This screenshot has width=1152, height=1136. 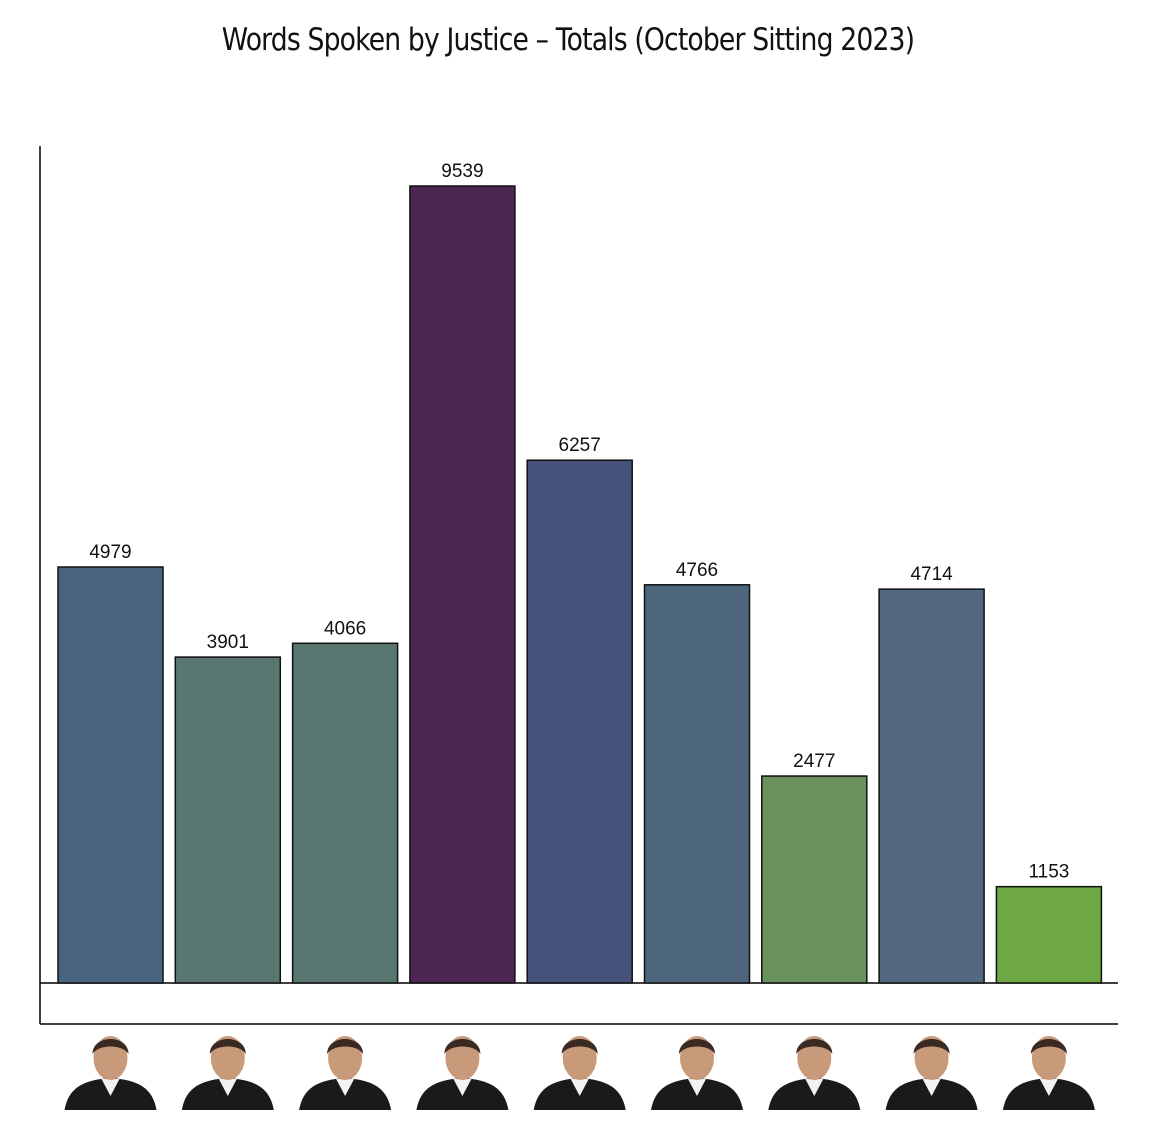 I want to click on bar-value-label: 6257, so click(x=580, y=445).